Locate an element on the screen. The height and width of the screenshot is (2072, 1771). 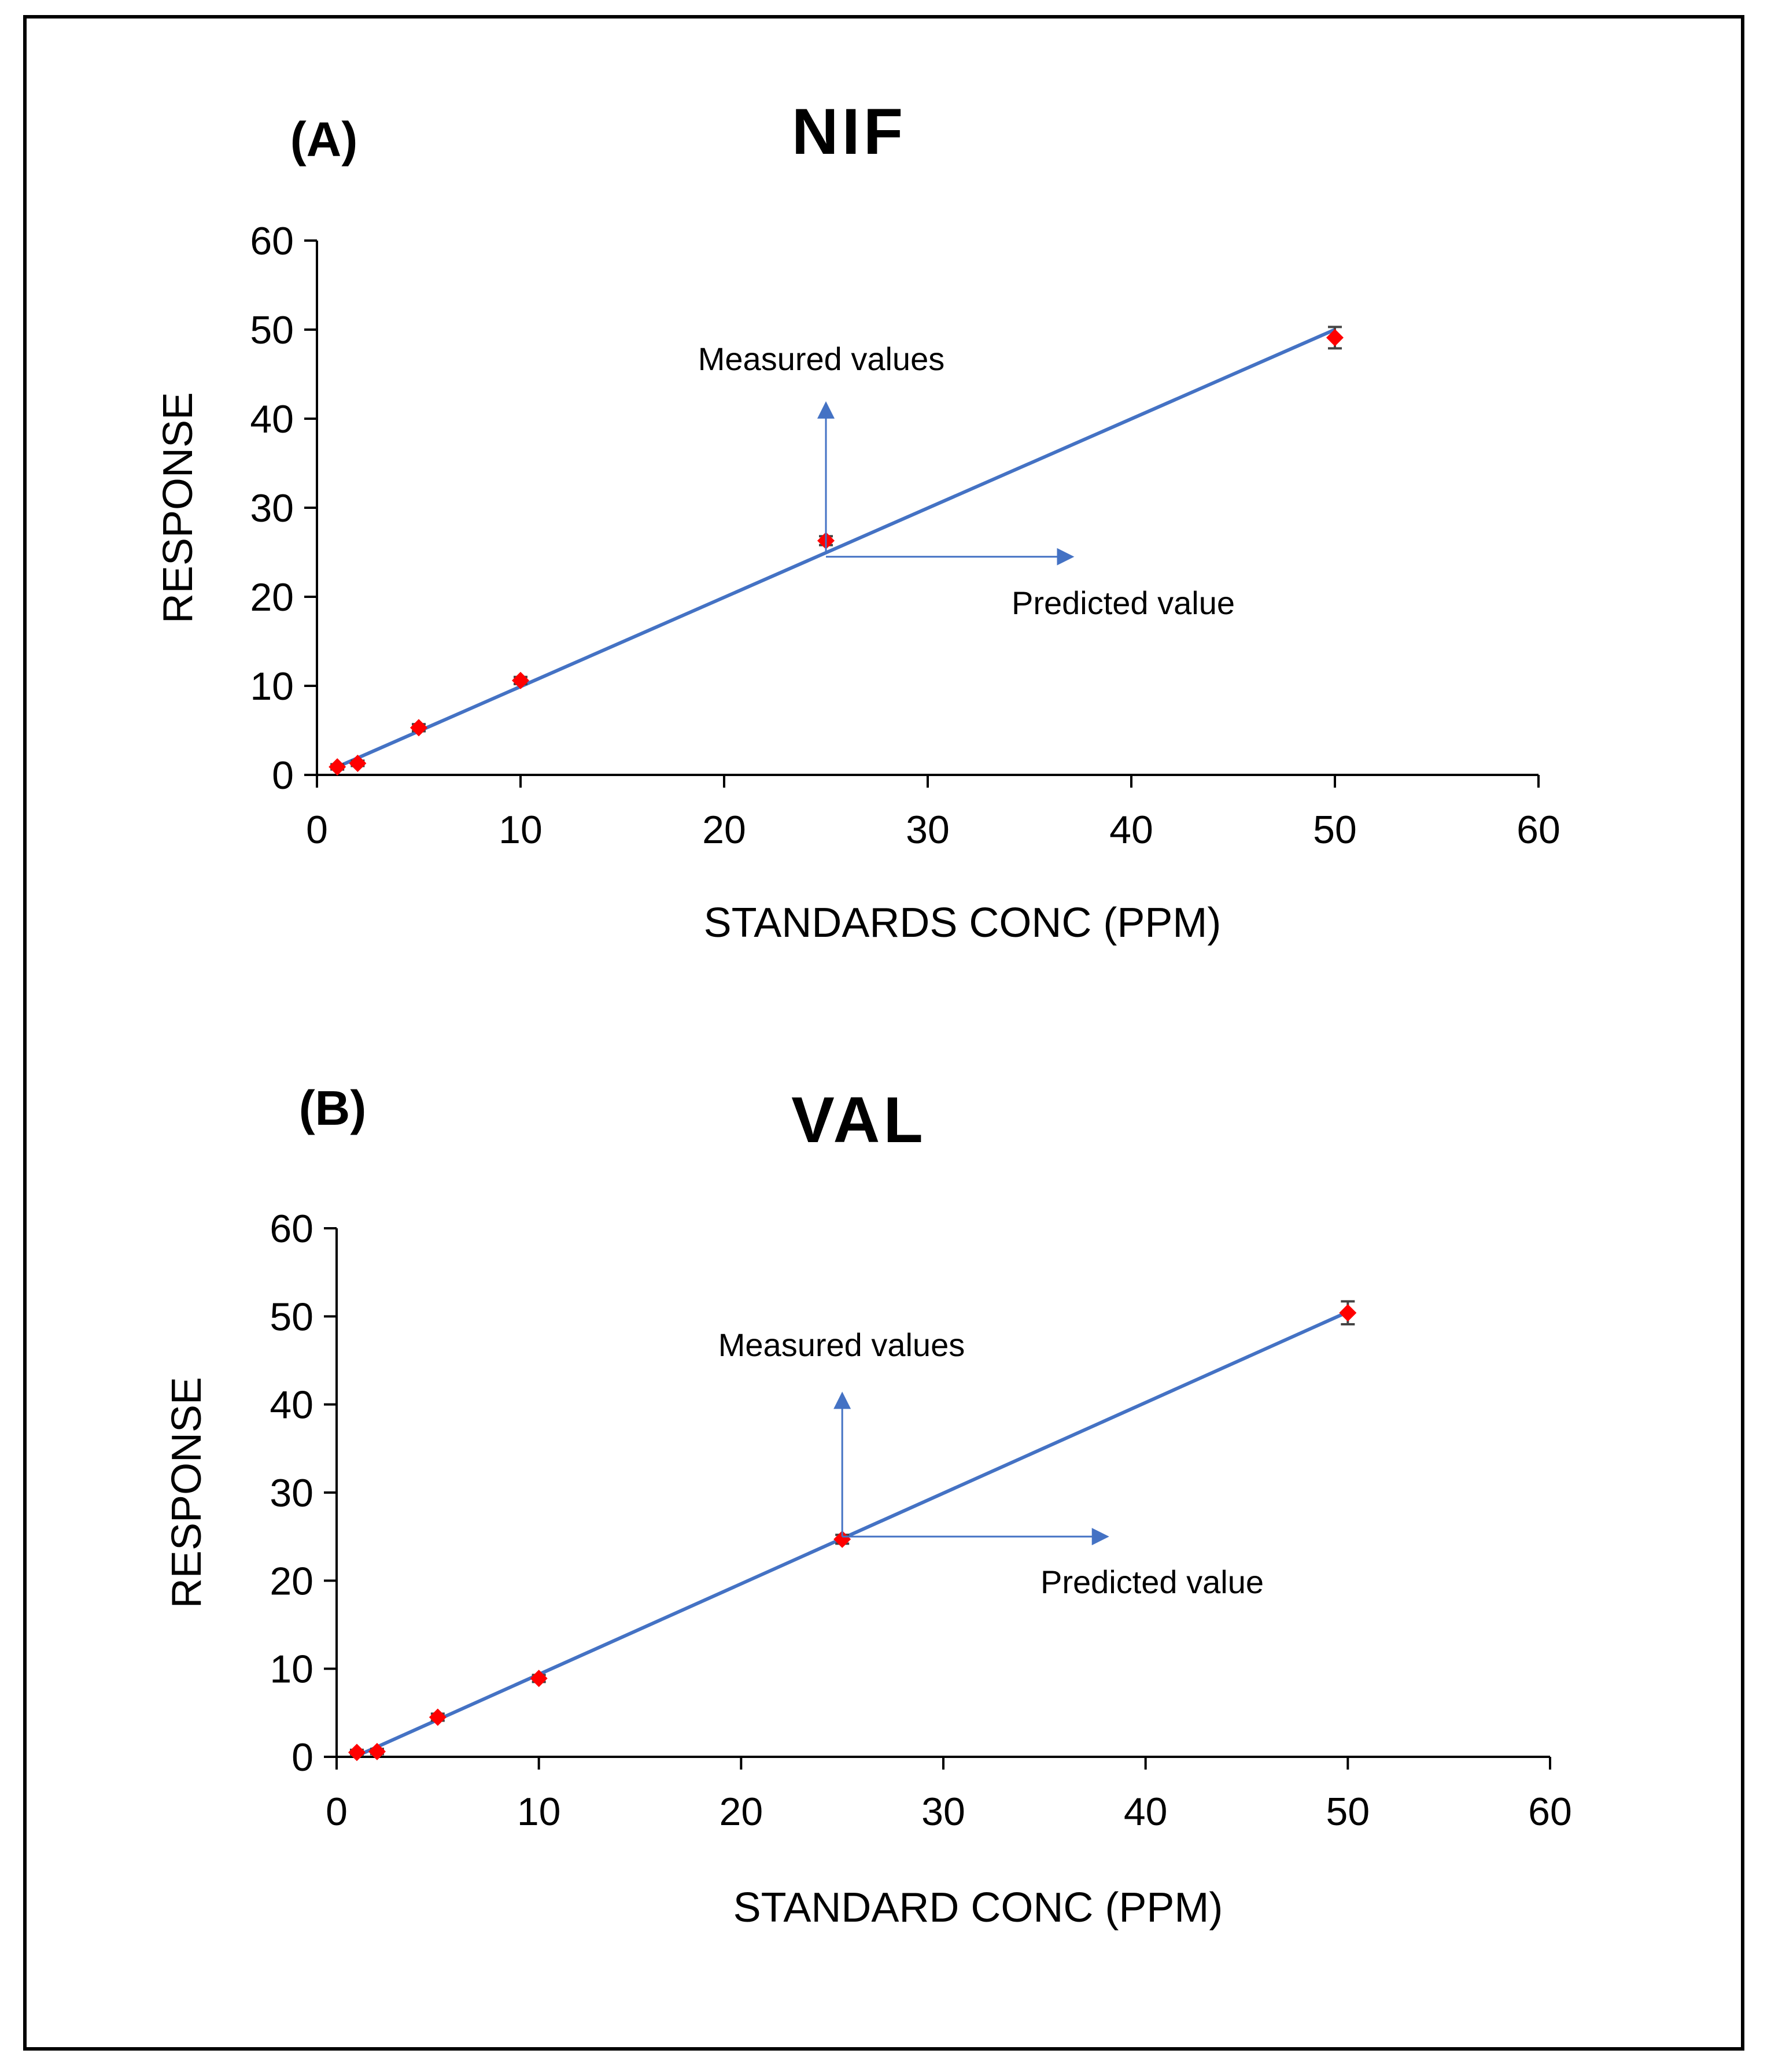
chart-title: VAL is located at coordinates (859, 1120).